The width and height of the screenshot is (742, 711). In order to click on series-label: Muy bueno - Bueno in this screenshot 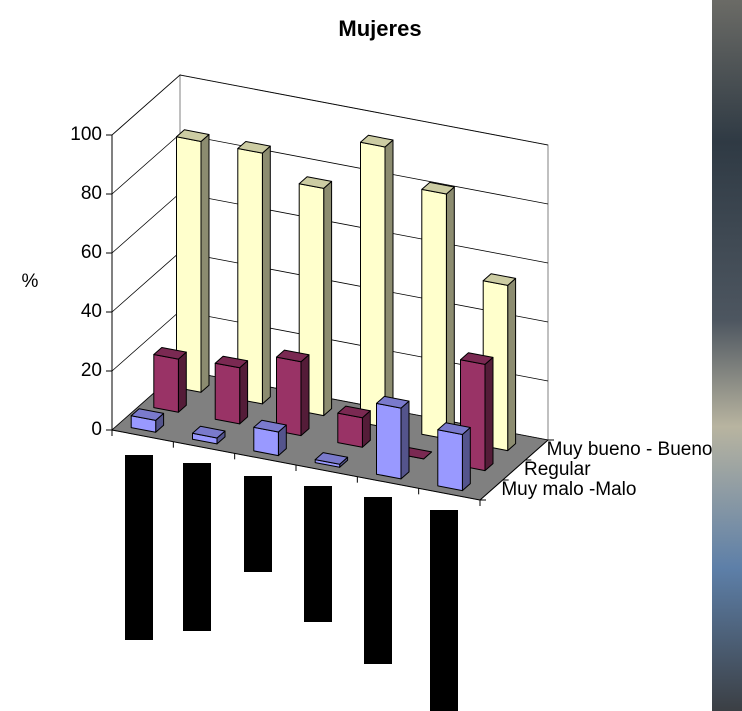, I will do `click(630, 449)`.